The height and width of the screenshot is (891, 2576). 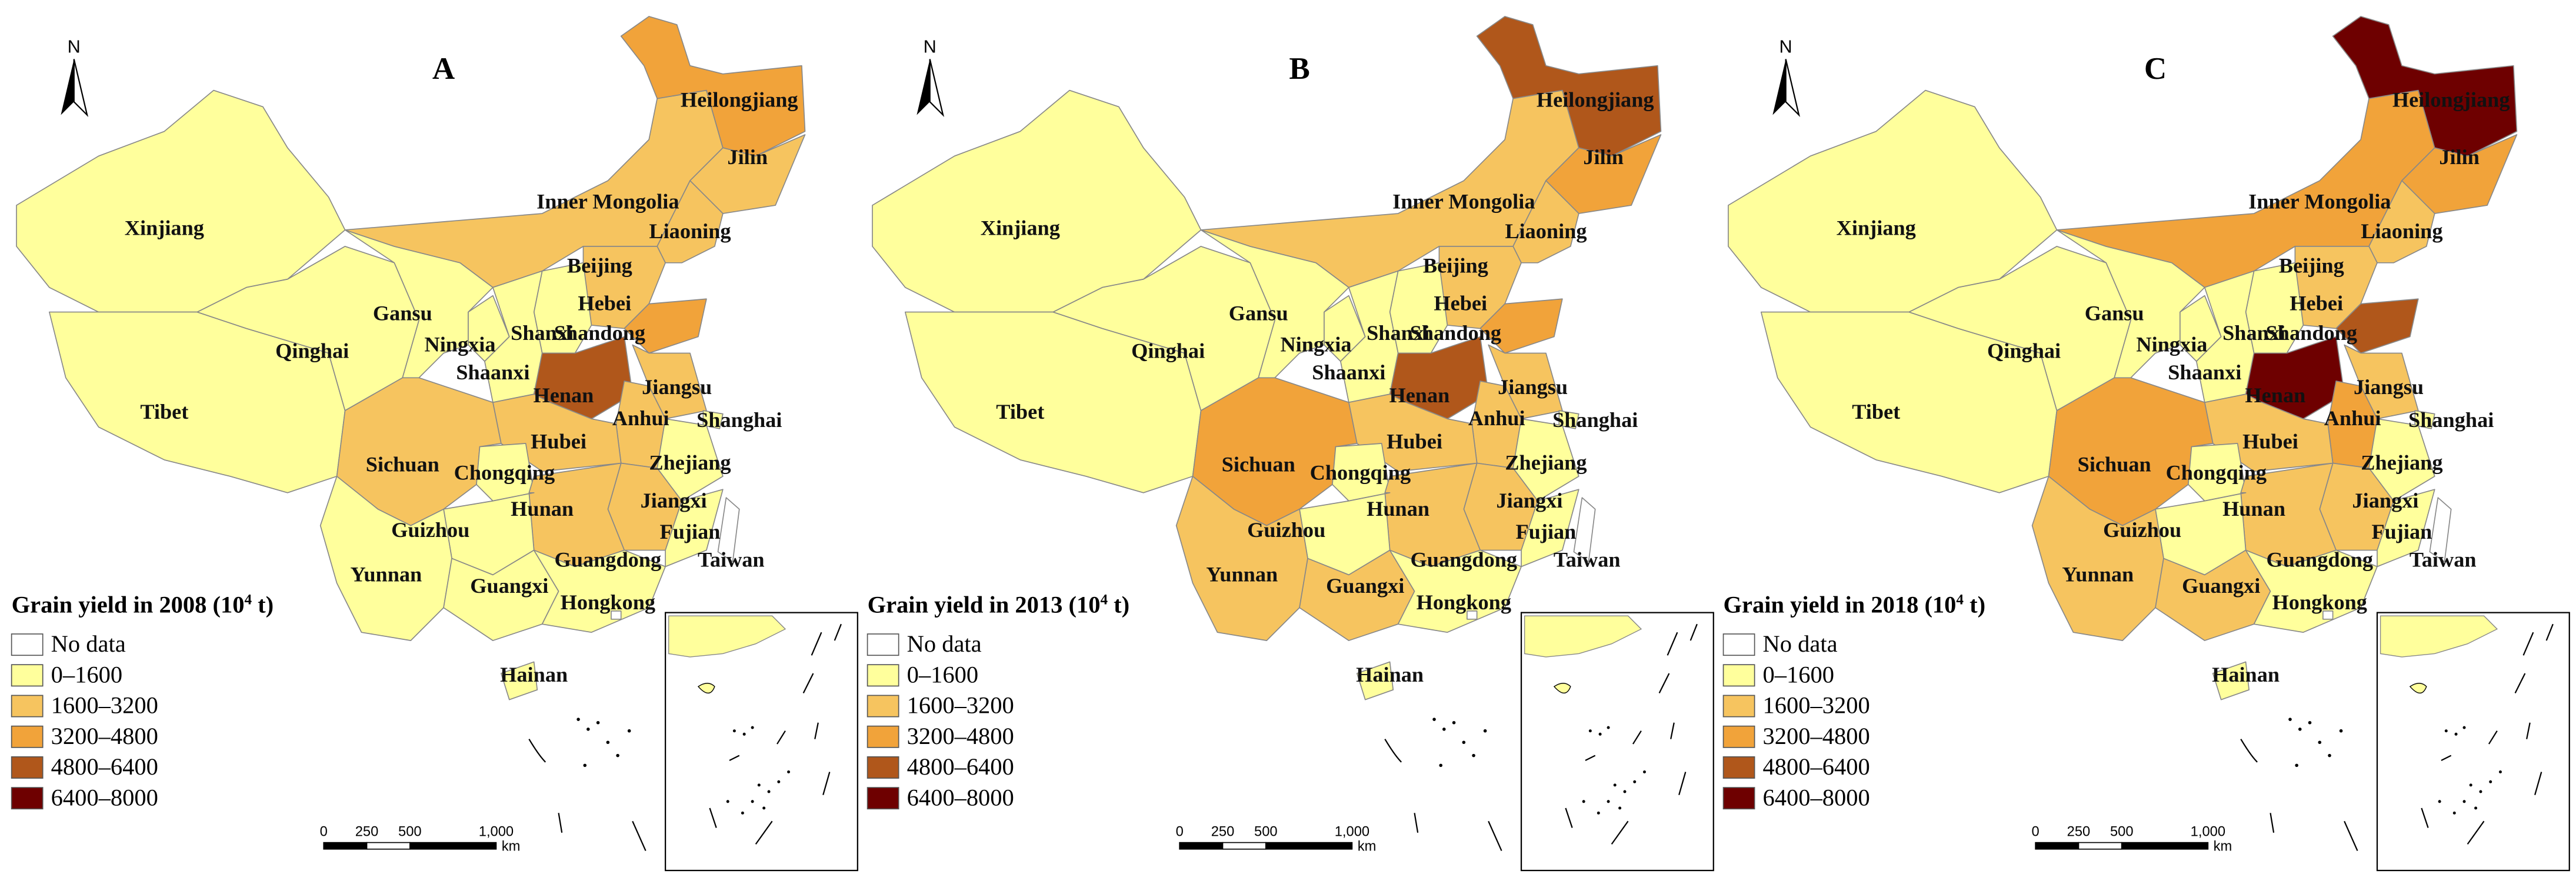 I want to click on scale-tick-label: 1,000, so click(x=1352, y=831).